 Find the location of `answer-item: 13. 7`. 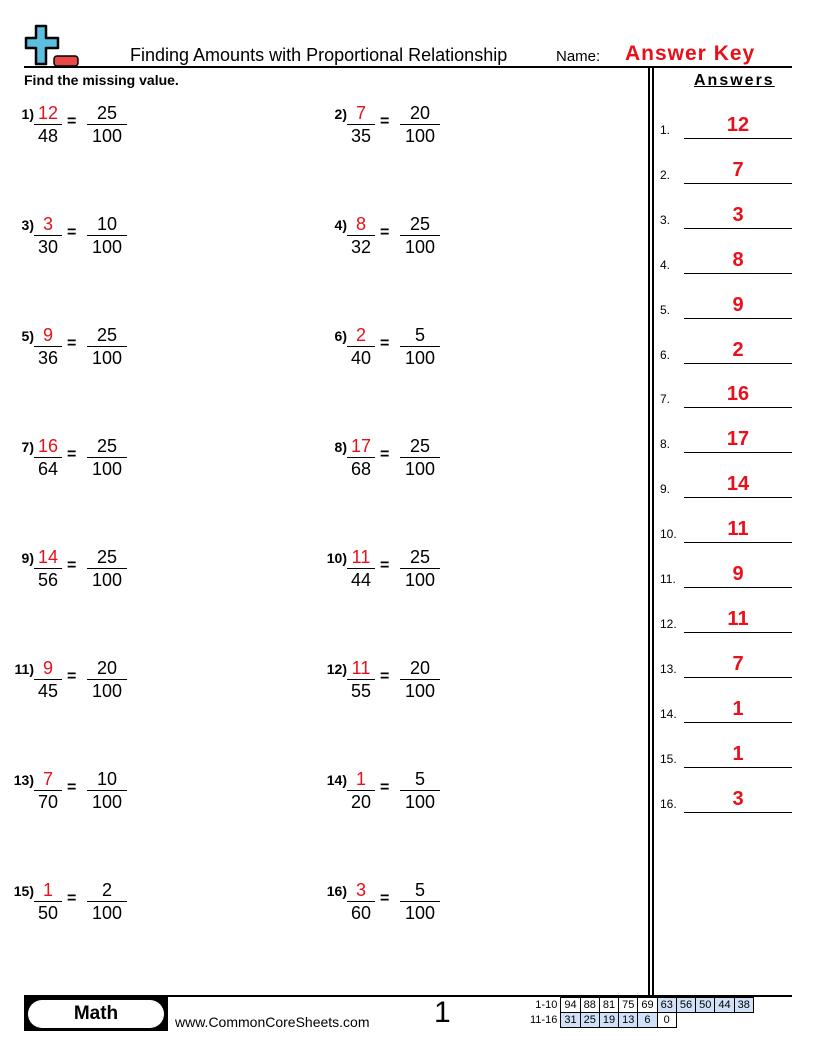

answer-item: 13. 7 is located at coordinates (726, 663).